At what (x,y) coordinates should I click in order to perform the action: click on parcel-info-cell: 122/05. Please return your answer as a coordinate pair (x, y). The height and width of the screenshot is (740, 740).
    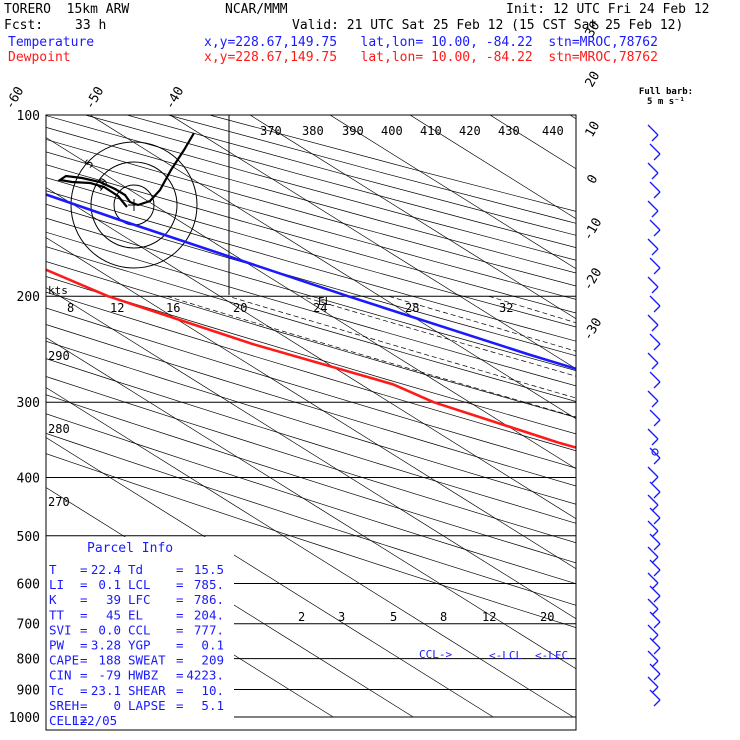
    Looking at the image, I should click on (94, 720).